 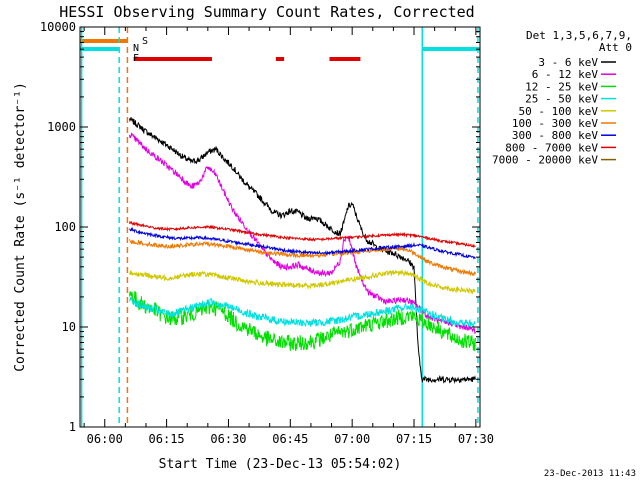 I want to click on status-flags: SNF, so click(x=280, y=50).